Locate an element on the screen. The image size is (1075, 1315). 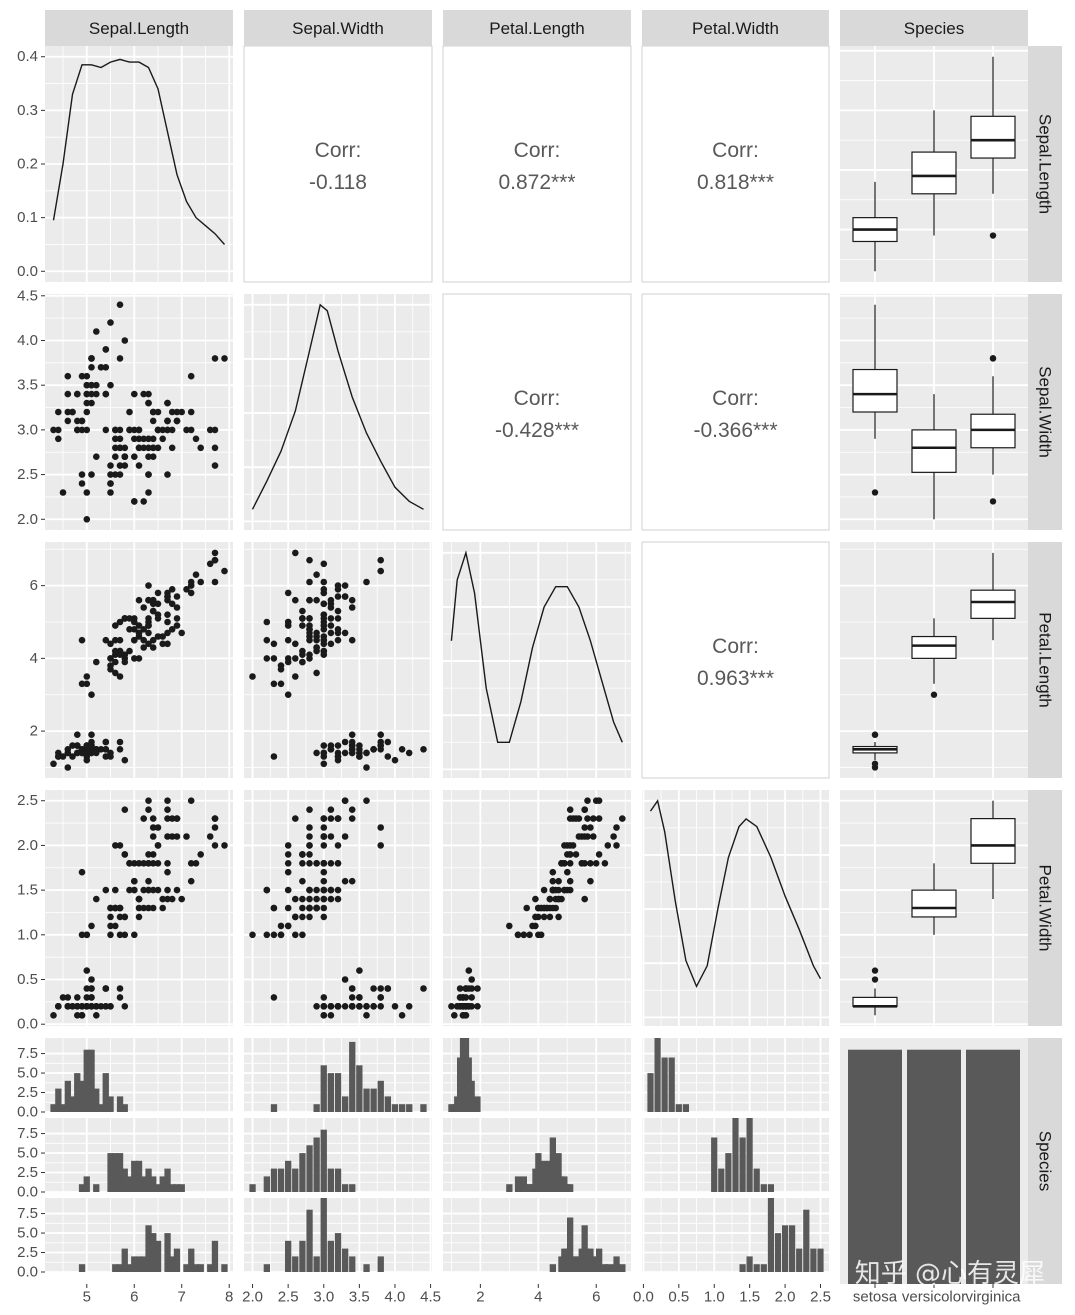
panel-Sepal.Length-vs-Sepal.Length is located at coordinates (139, 155).